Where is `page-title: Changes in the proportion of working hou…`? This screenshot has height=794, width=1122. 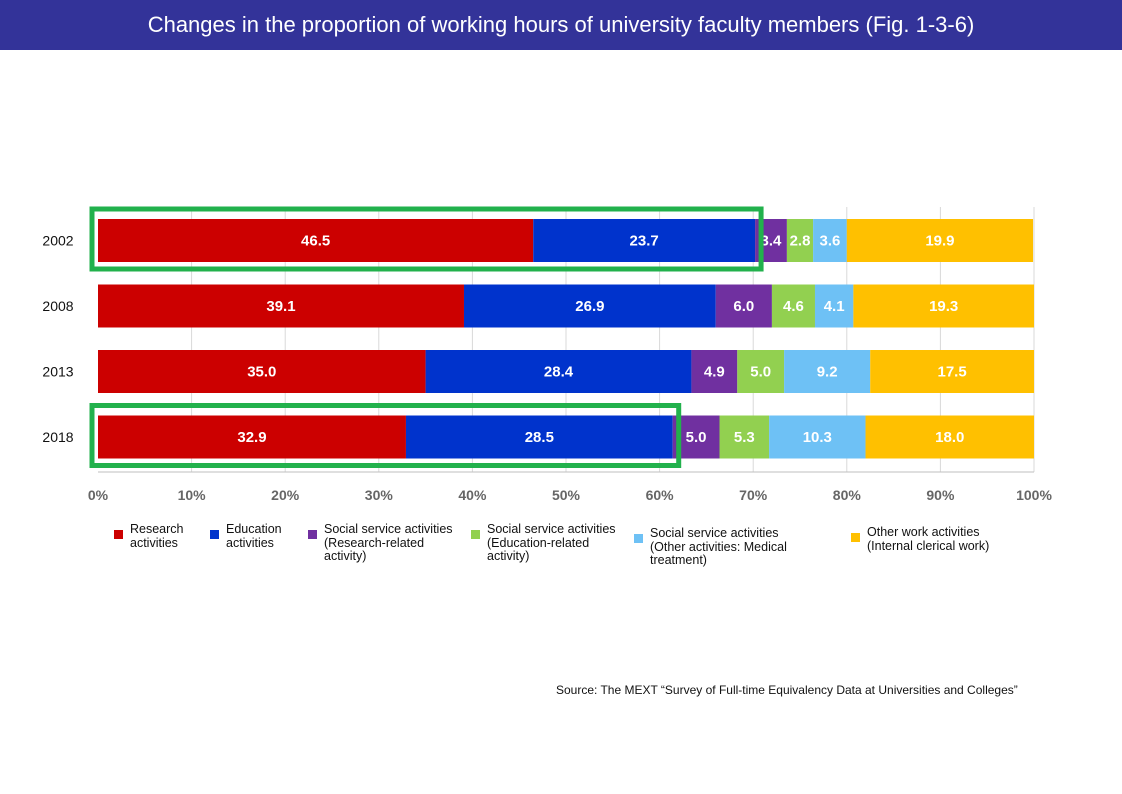
page-title: Changes in the proportion of working hou… is located at coordinates (561, 24).